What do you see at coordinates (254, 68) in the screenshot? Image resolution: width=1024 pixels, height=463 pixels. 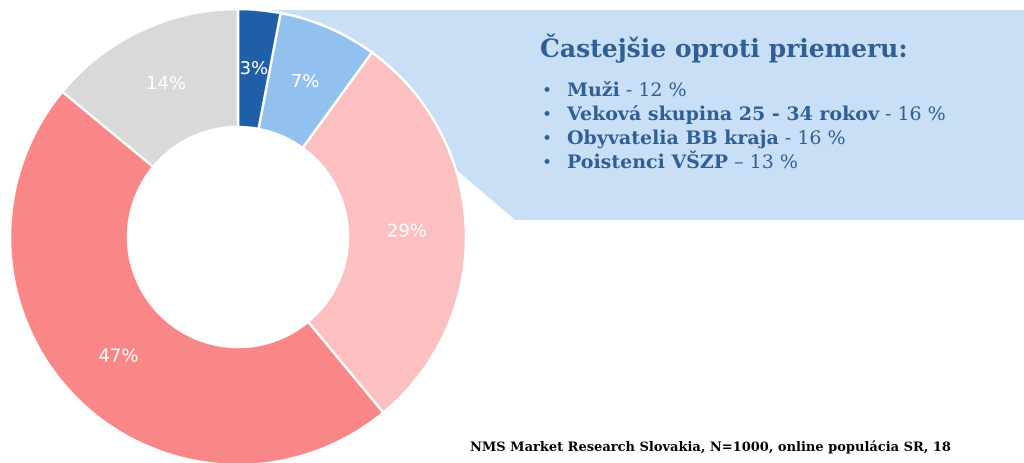 I see `slice-label: 3%` at bounding box center [254, 68].